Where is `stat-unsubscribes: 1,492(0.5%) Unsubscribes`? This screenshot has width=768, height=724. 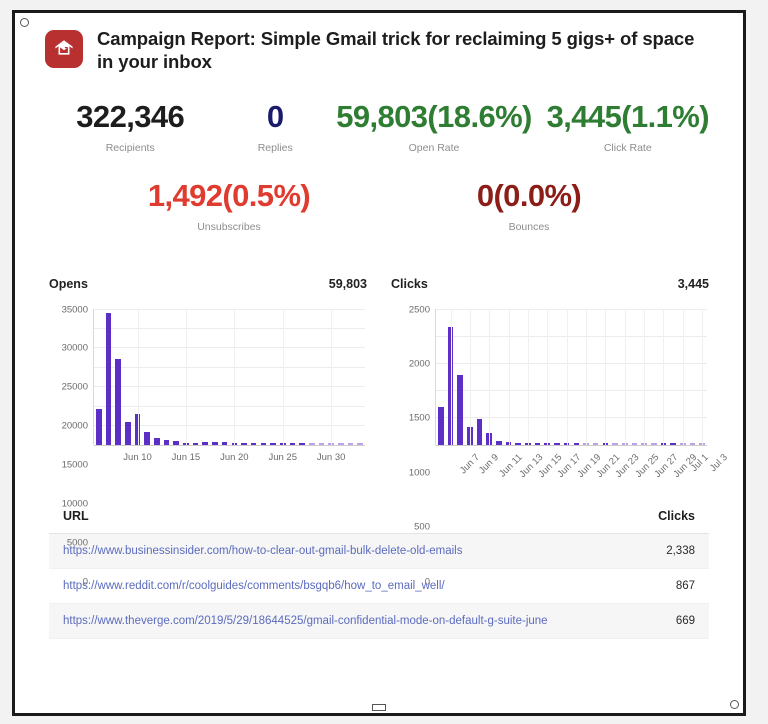
stat-unsubscribes: 1,492(0.5%) Unsubscribes is located at coordinates (229, 205).